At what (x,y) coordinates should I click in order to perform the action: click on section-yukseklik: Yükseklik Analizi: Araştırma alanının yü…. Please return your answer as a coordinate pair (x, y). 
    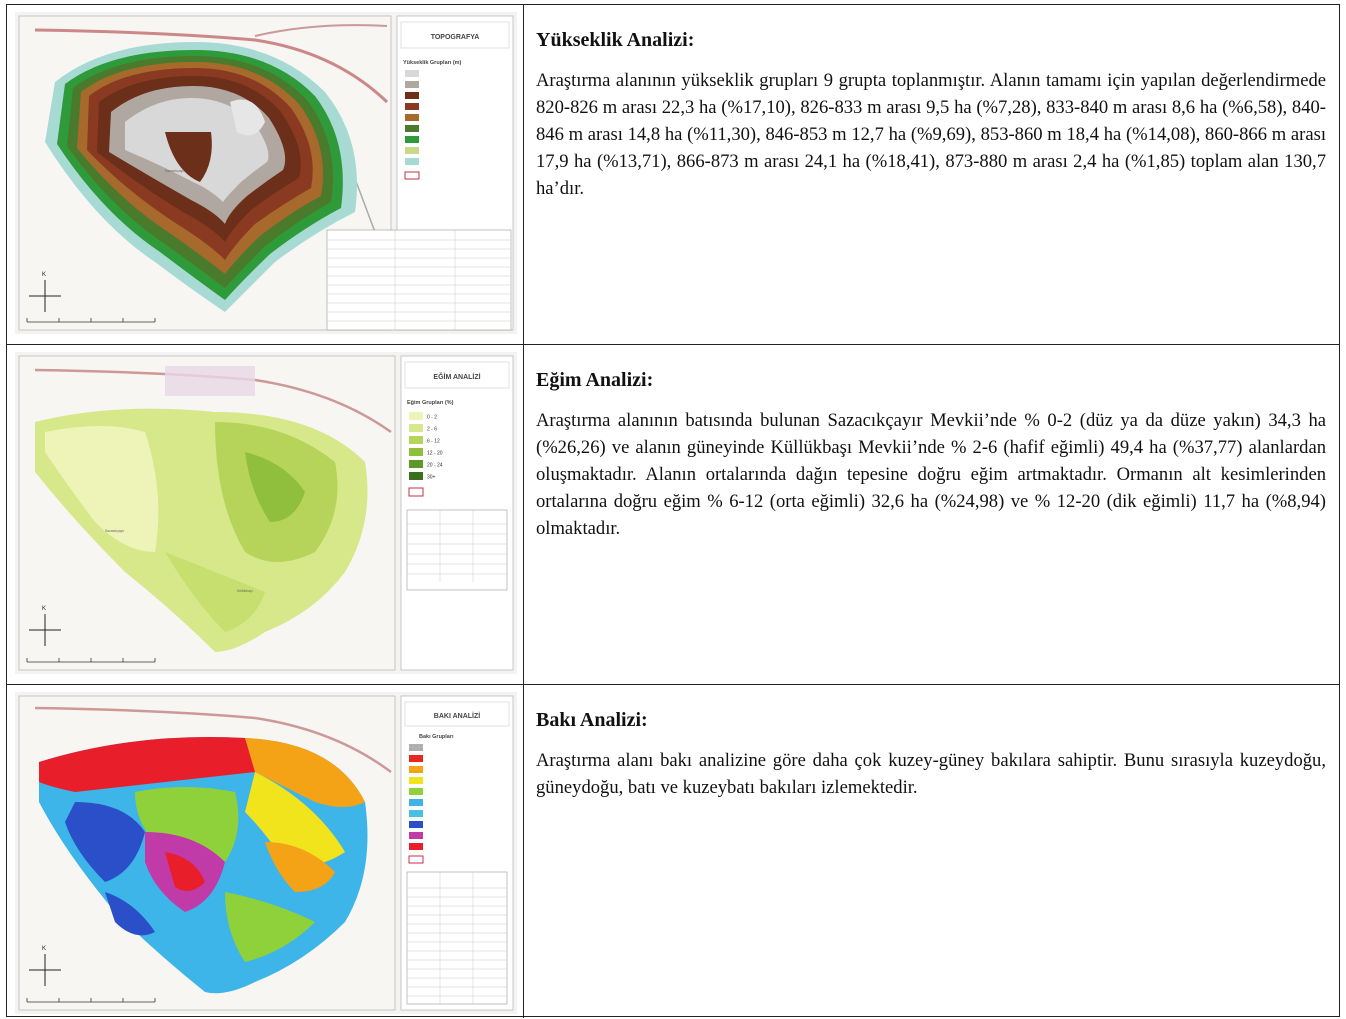
    Looking at the image, I should click on (931, 109).